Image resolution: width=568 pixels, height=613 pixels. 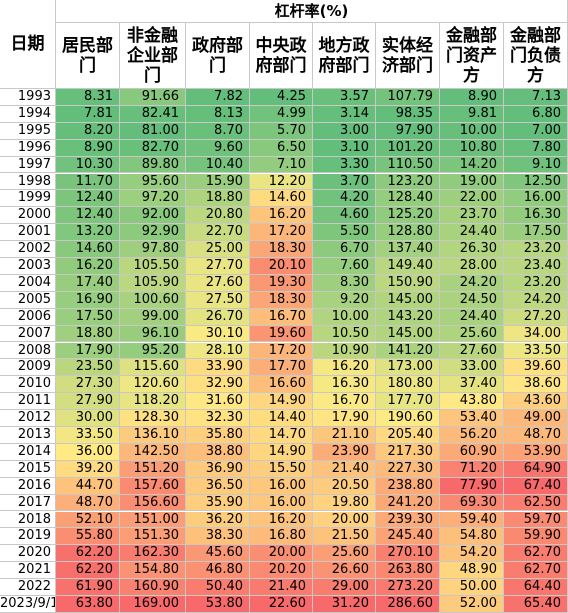 I want to click on data-cell: 19.80, so click(x=344, y=503).